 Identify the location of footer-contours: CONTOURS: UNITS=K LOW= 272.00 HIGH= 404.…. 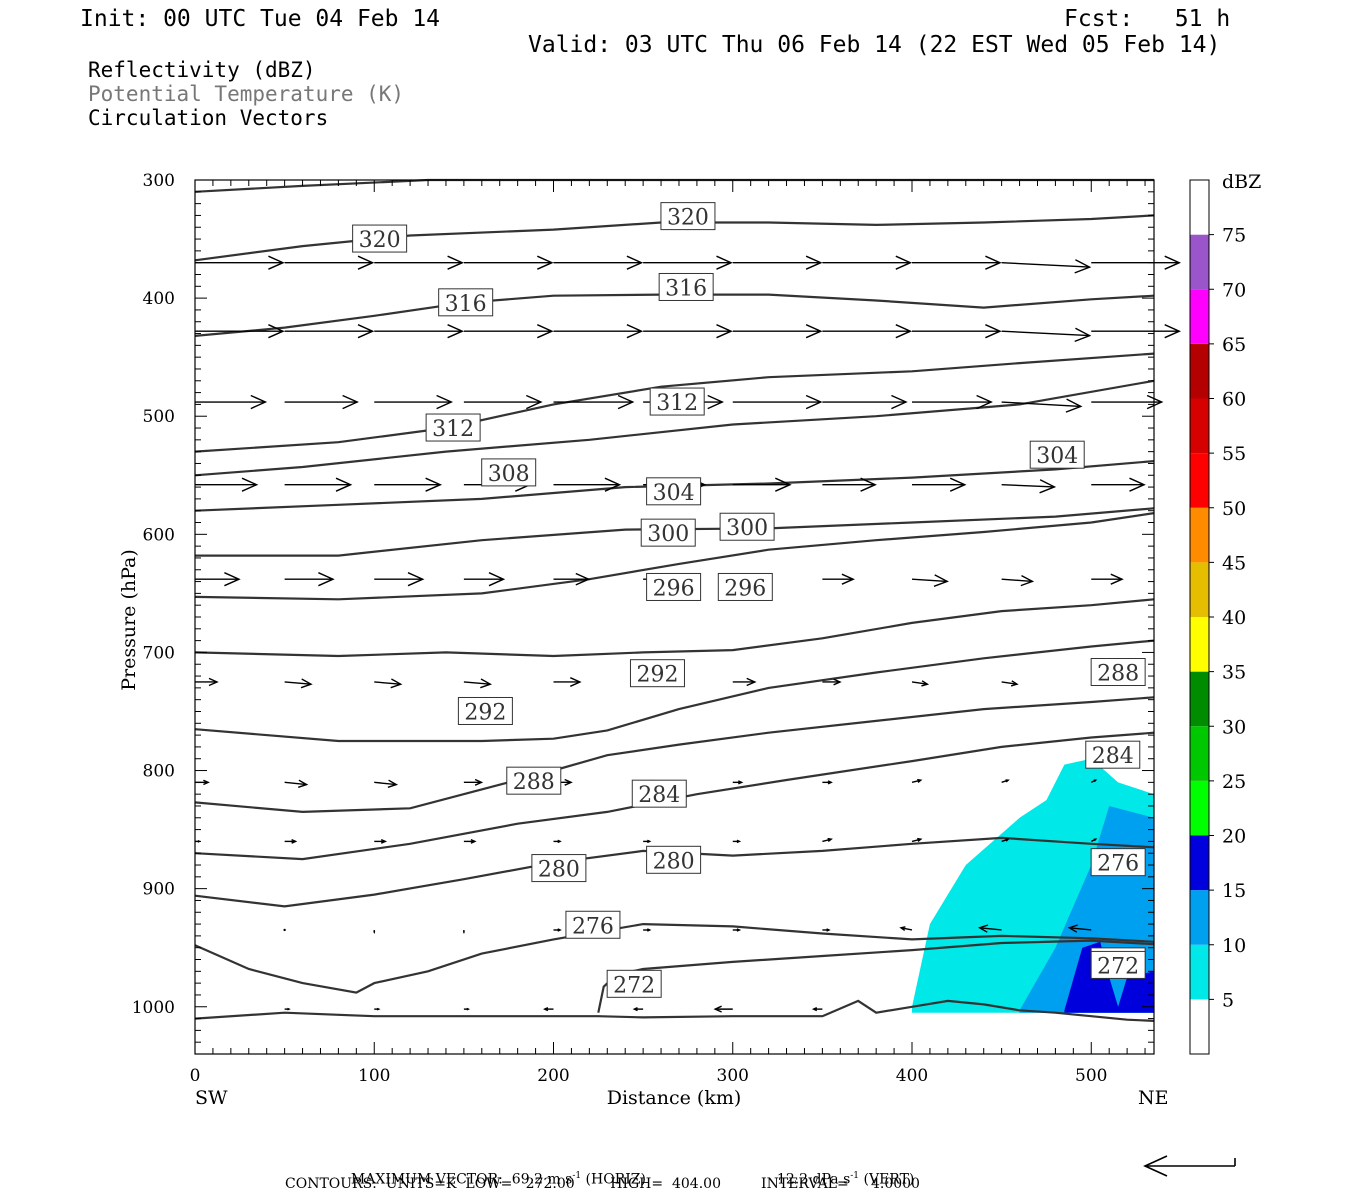
(602, 1184).